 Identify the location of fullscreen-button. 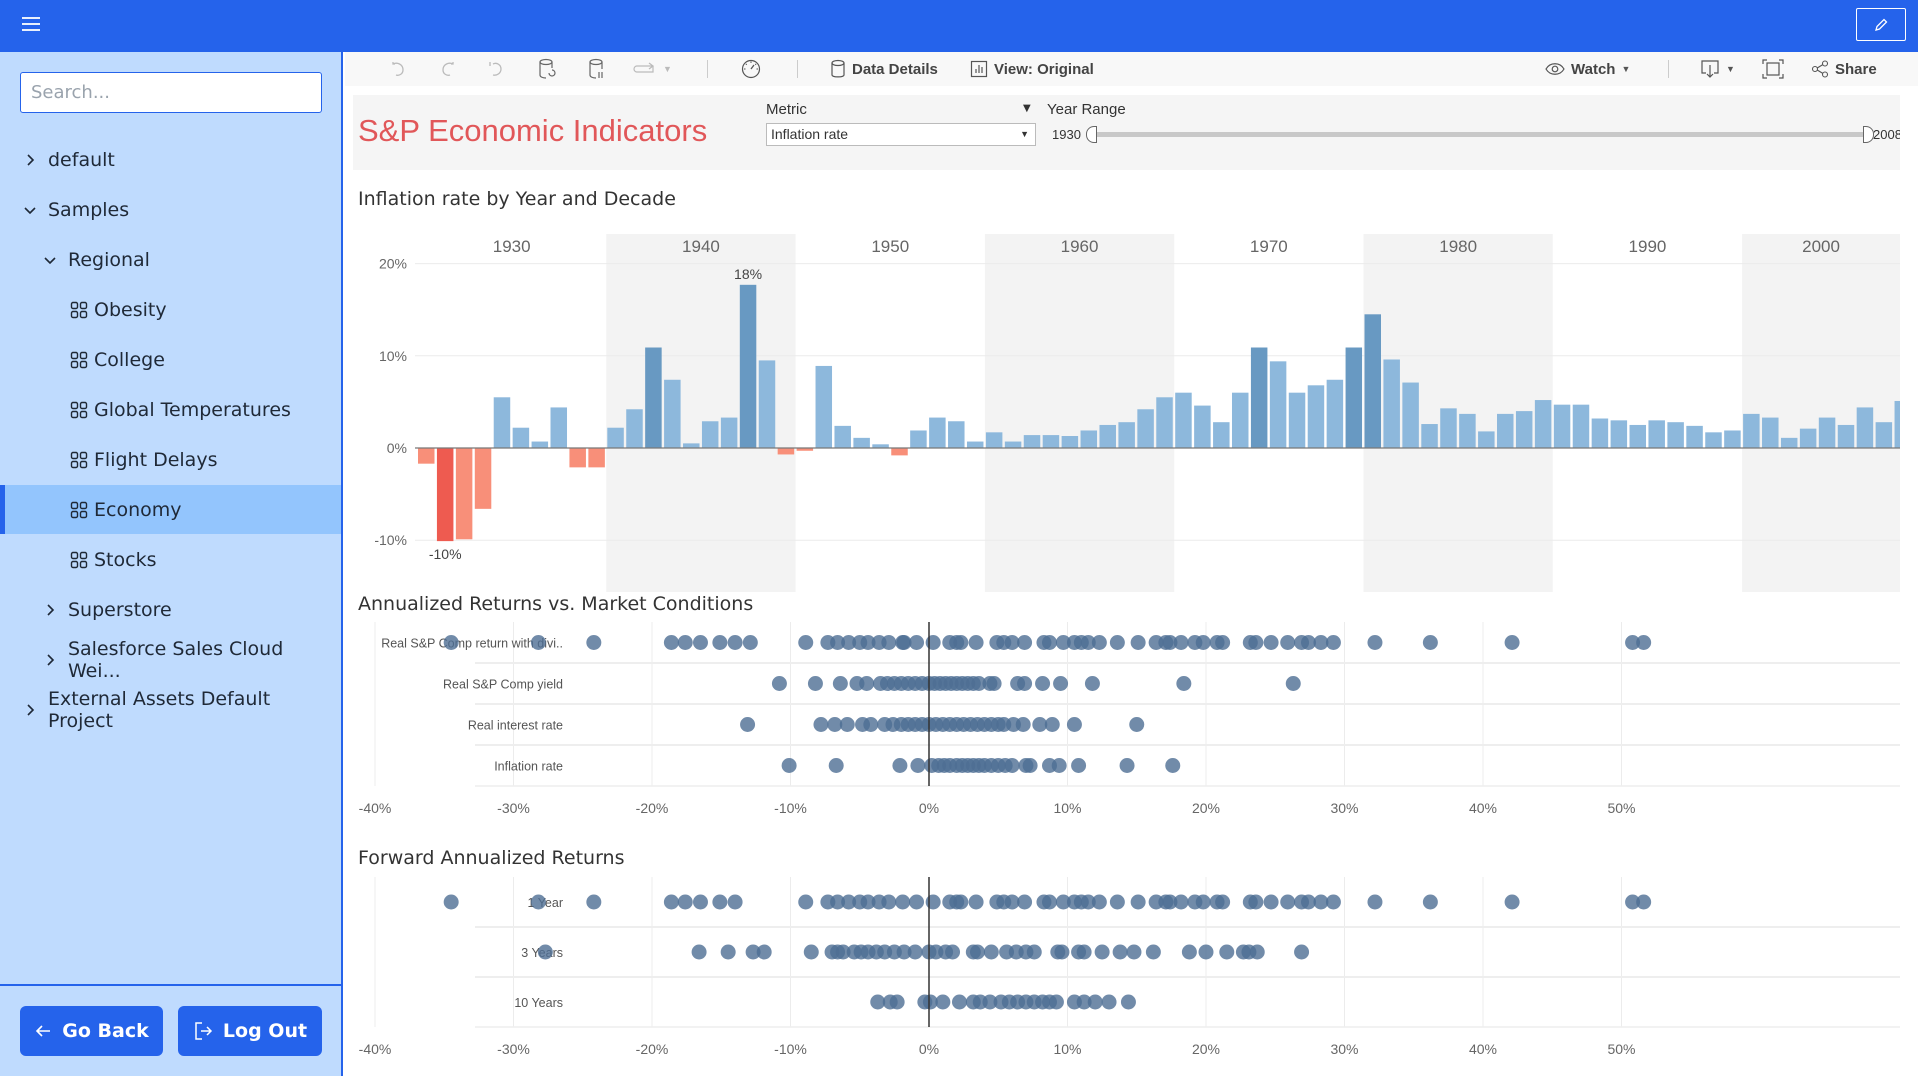
(1773, 69).